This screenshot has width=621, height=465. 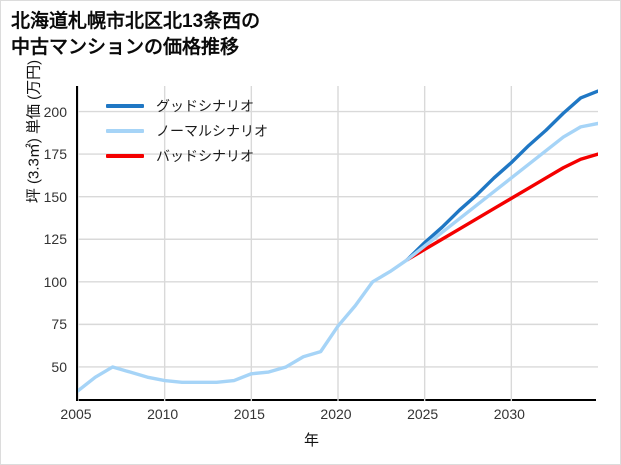 What do you see at coordinates (55, 239) in the screenshot?
I see `y-tick-label: 125` at bounding box center [55, 239].